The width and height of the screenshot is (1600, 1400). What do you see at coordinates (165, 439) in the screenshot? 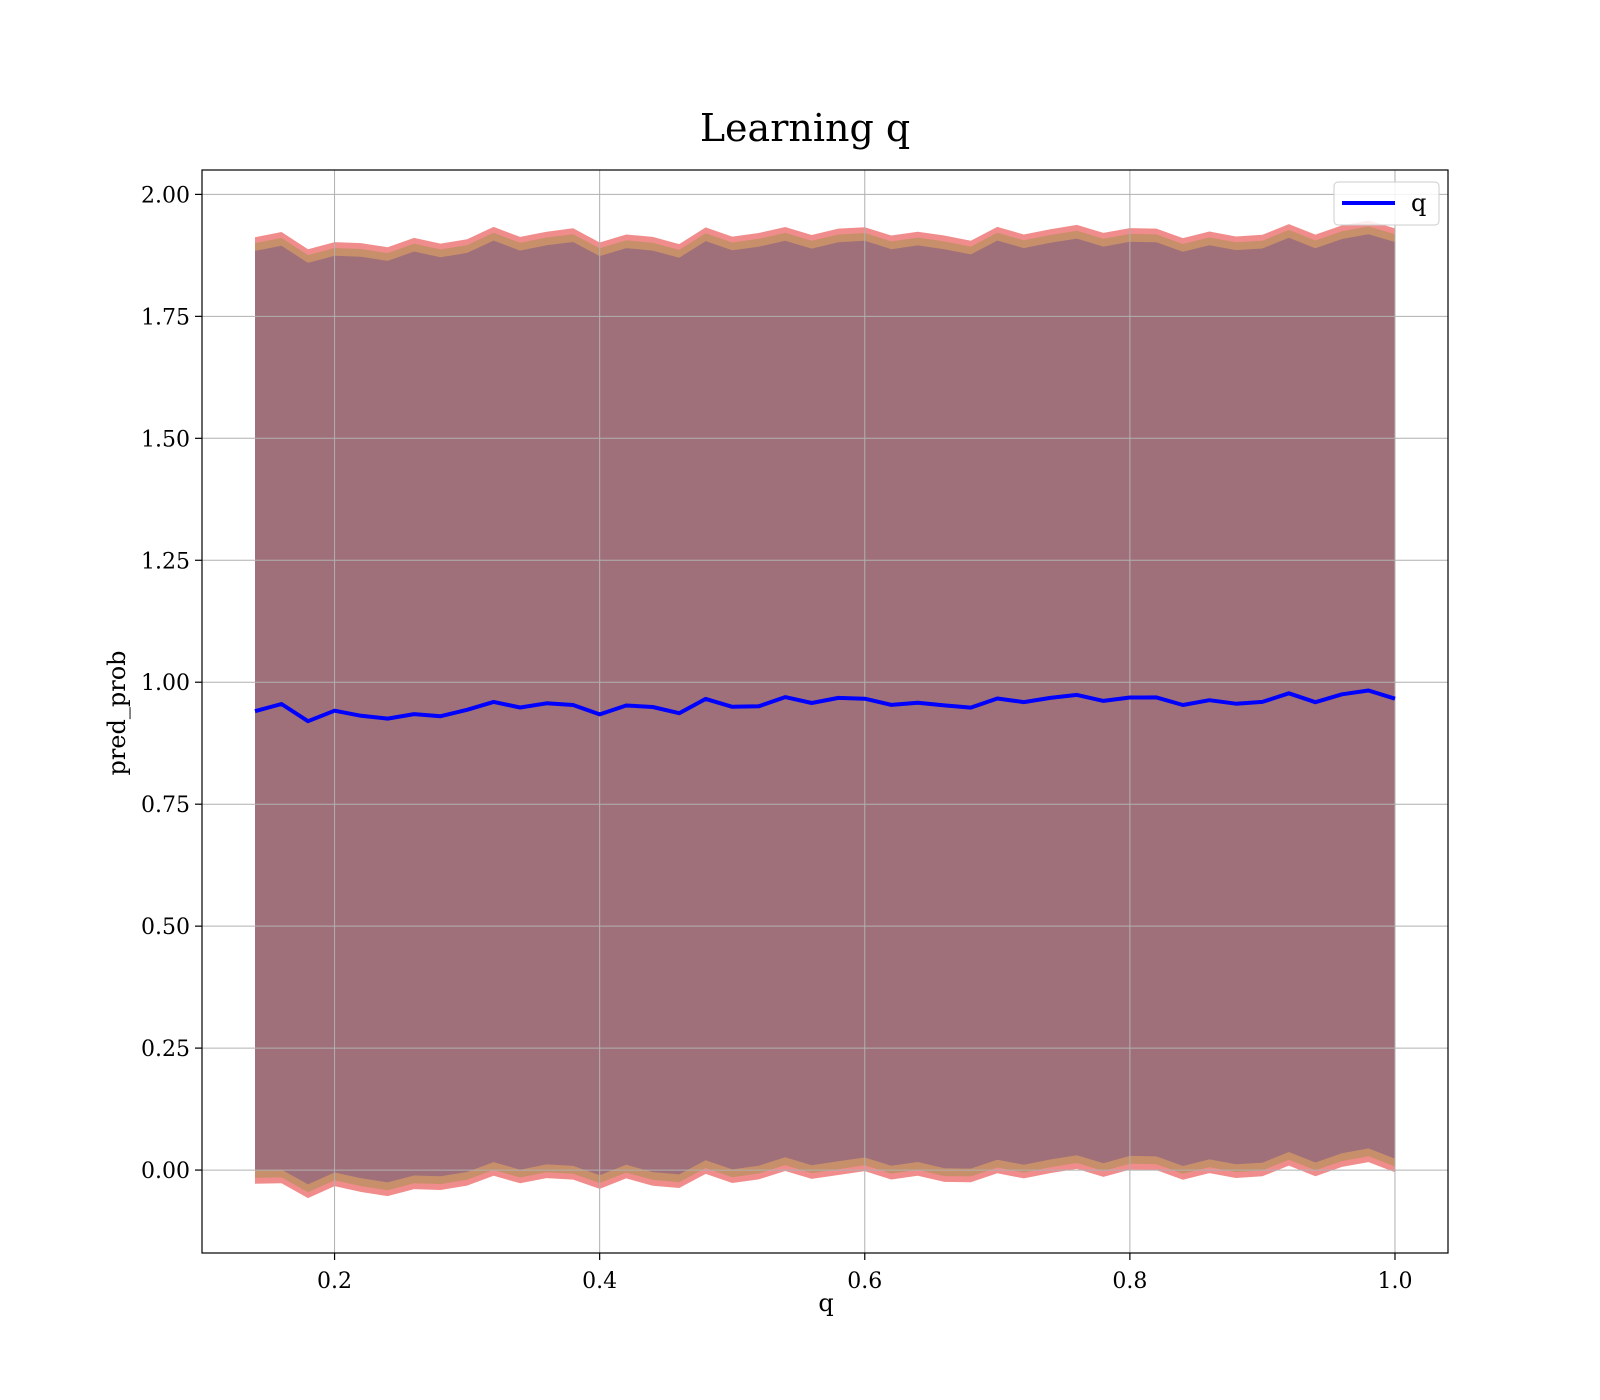
I see `y-tick-label: 1.50` at bounding box center [165, 439].